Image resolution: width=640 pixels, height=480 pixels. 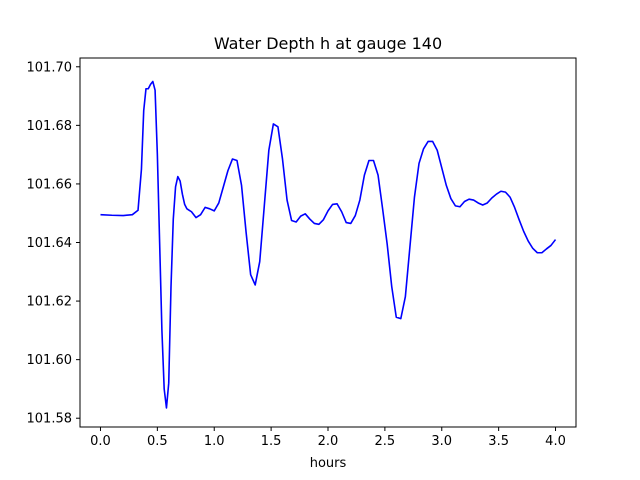 What do you see at coordinates (214, 441) in the screenshot?
I see `x-tick-label: 1.0` at bounding box center [214, 441].